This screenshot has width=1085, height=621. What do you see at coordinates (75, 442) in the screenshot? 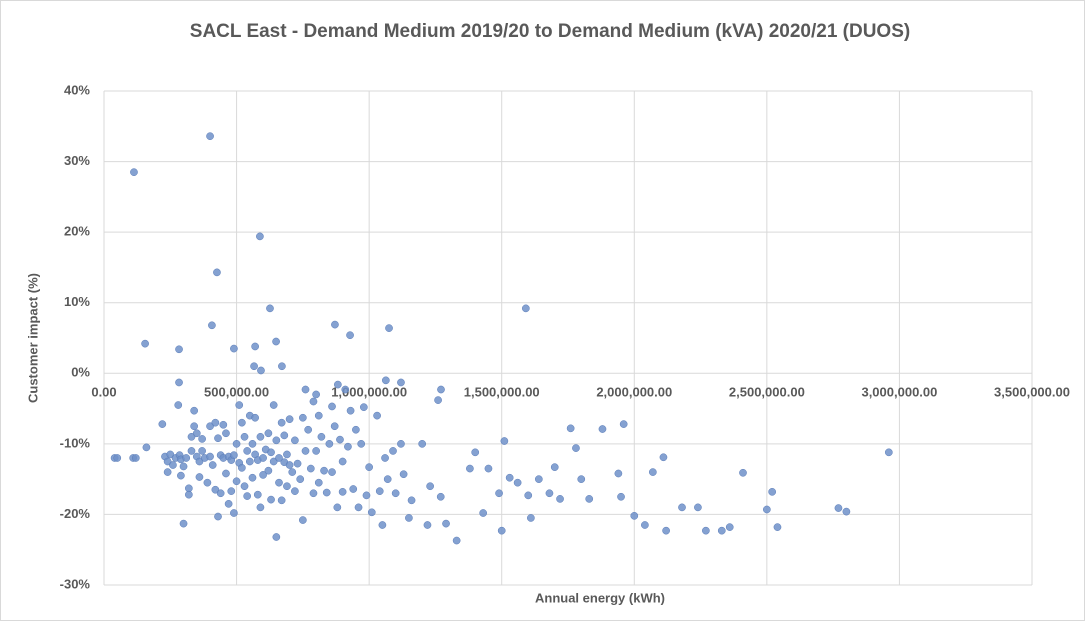
I see `y-tick-label: -10%` at bounding box center [75, 442].